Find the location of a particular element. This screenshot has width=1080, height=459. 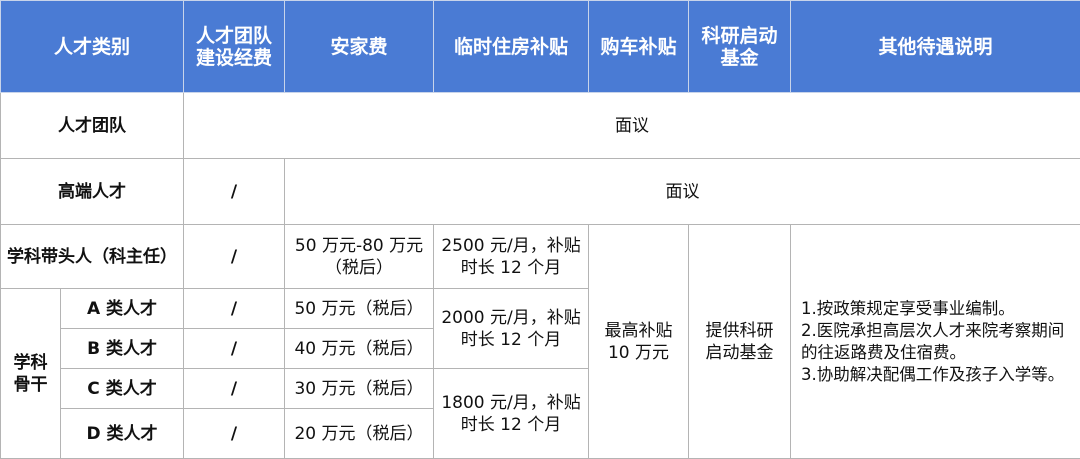

header-team-fund: 人才团队 建设经费 is located at coordinates (234, 47).